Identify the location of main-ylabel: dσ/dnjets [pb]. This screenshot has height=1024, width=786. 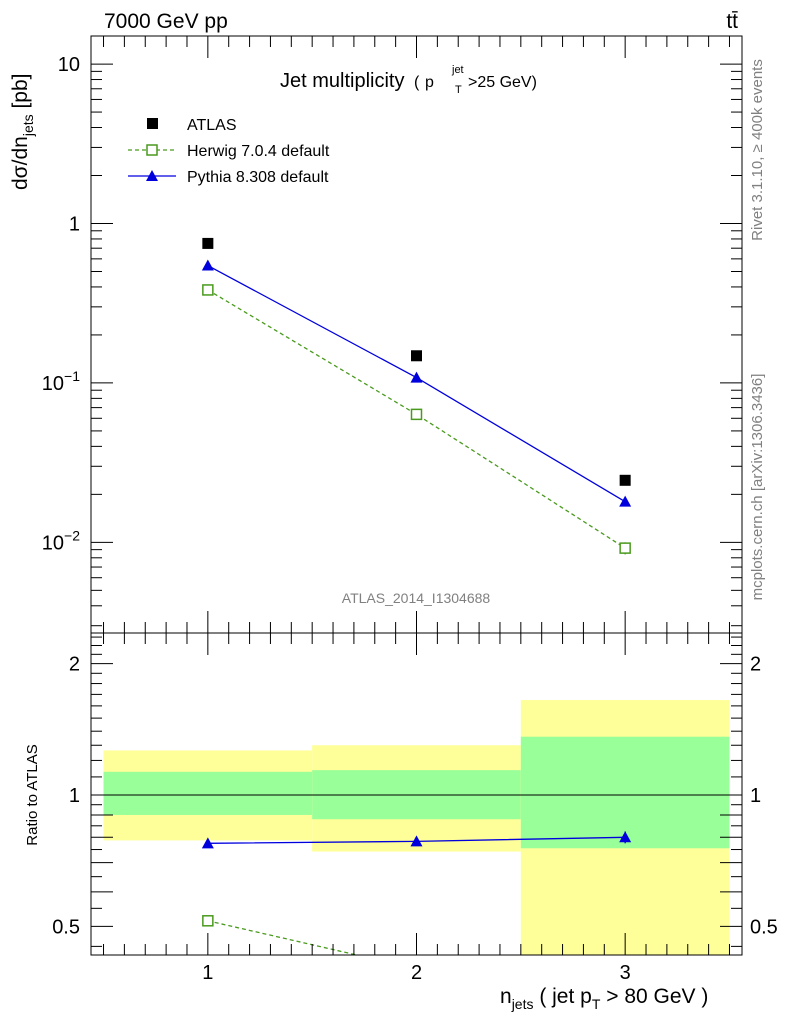
(22, 131).